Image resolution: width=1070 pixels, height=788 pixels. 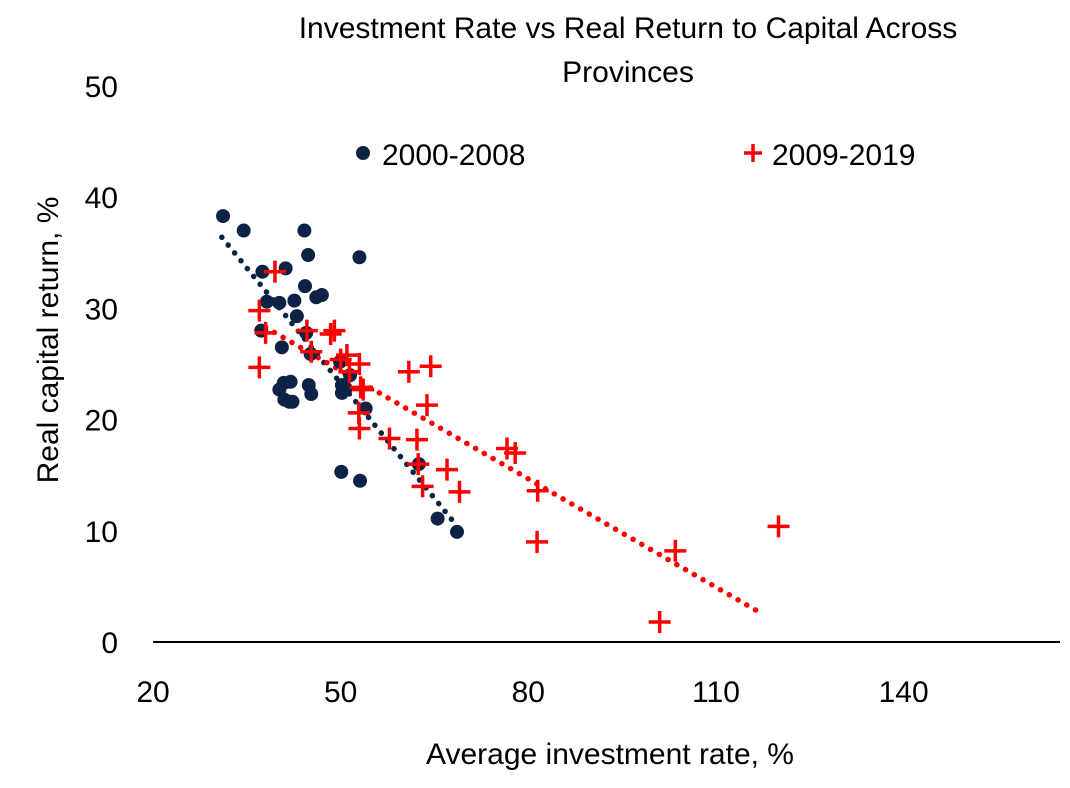 What do you see at coordinates (635, 155) in the screenshot?
I see `legend: 2000-2008 2009-2019` at bounding box center [635, 155].